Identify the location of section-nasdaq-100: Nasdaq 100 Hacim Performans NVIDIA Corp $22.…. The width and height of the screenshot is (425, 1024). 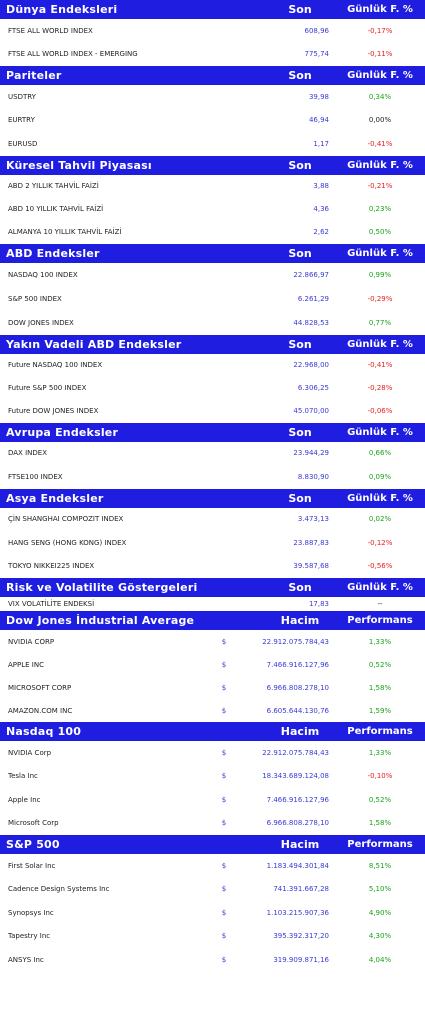
(212, 778).